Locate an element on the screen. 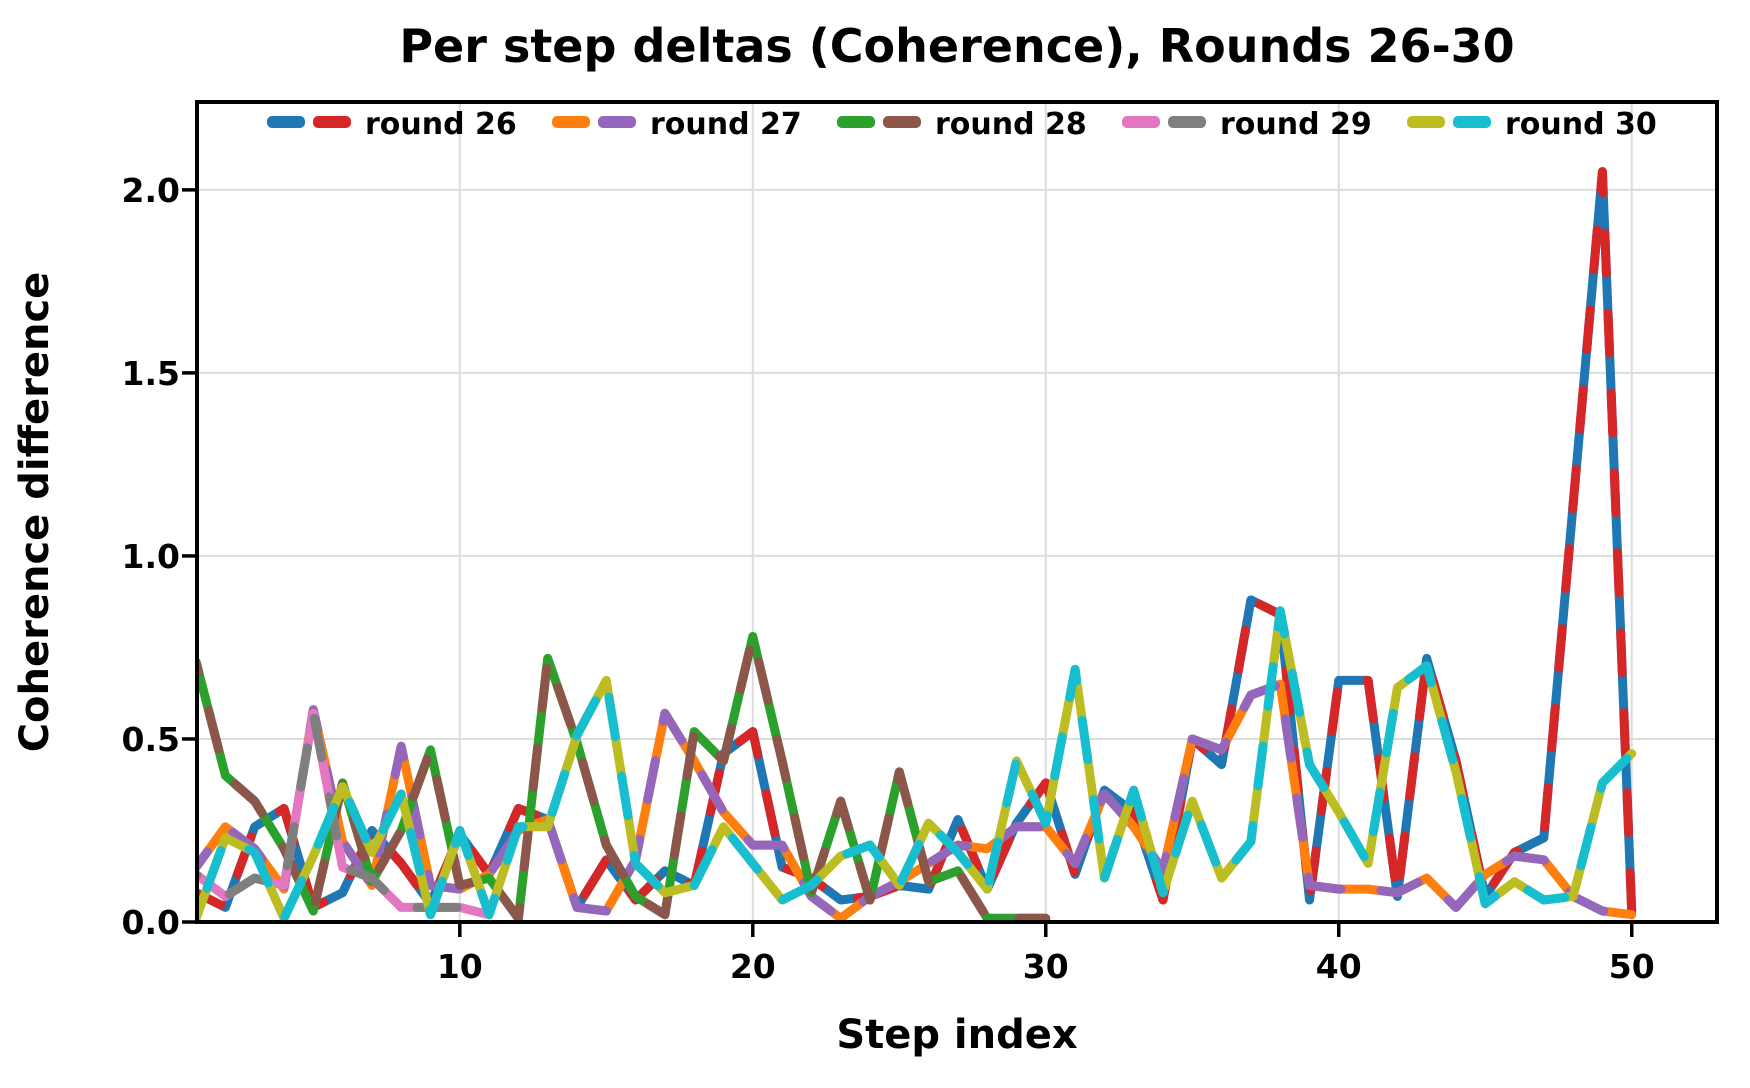  y-axis-label: Coherence difference is located at coordinates (35, 512).